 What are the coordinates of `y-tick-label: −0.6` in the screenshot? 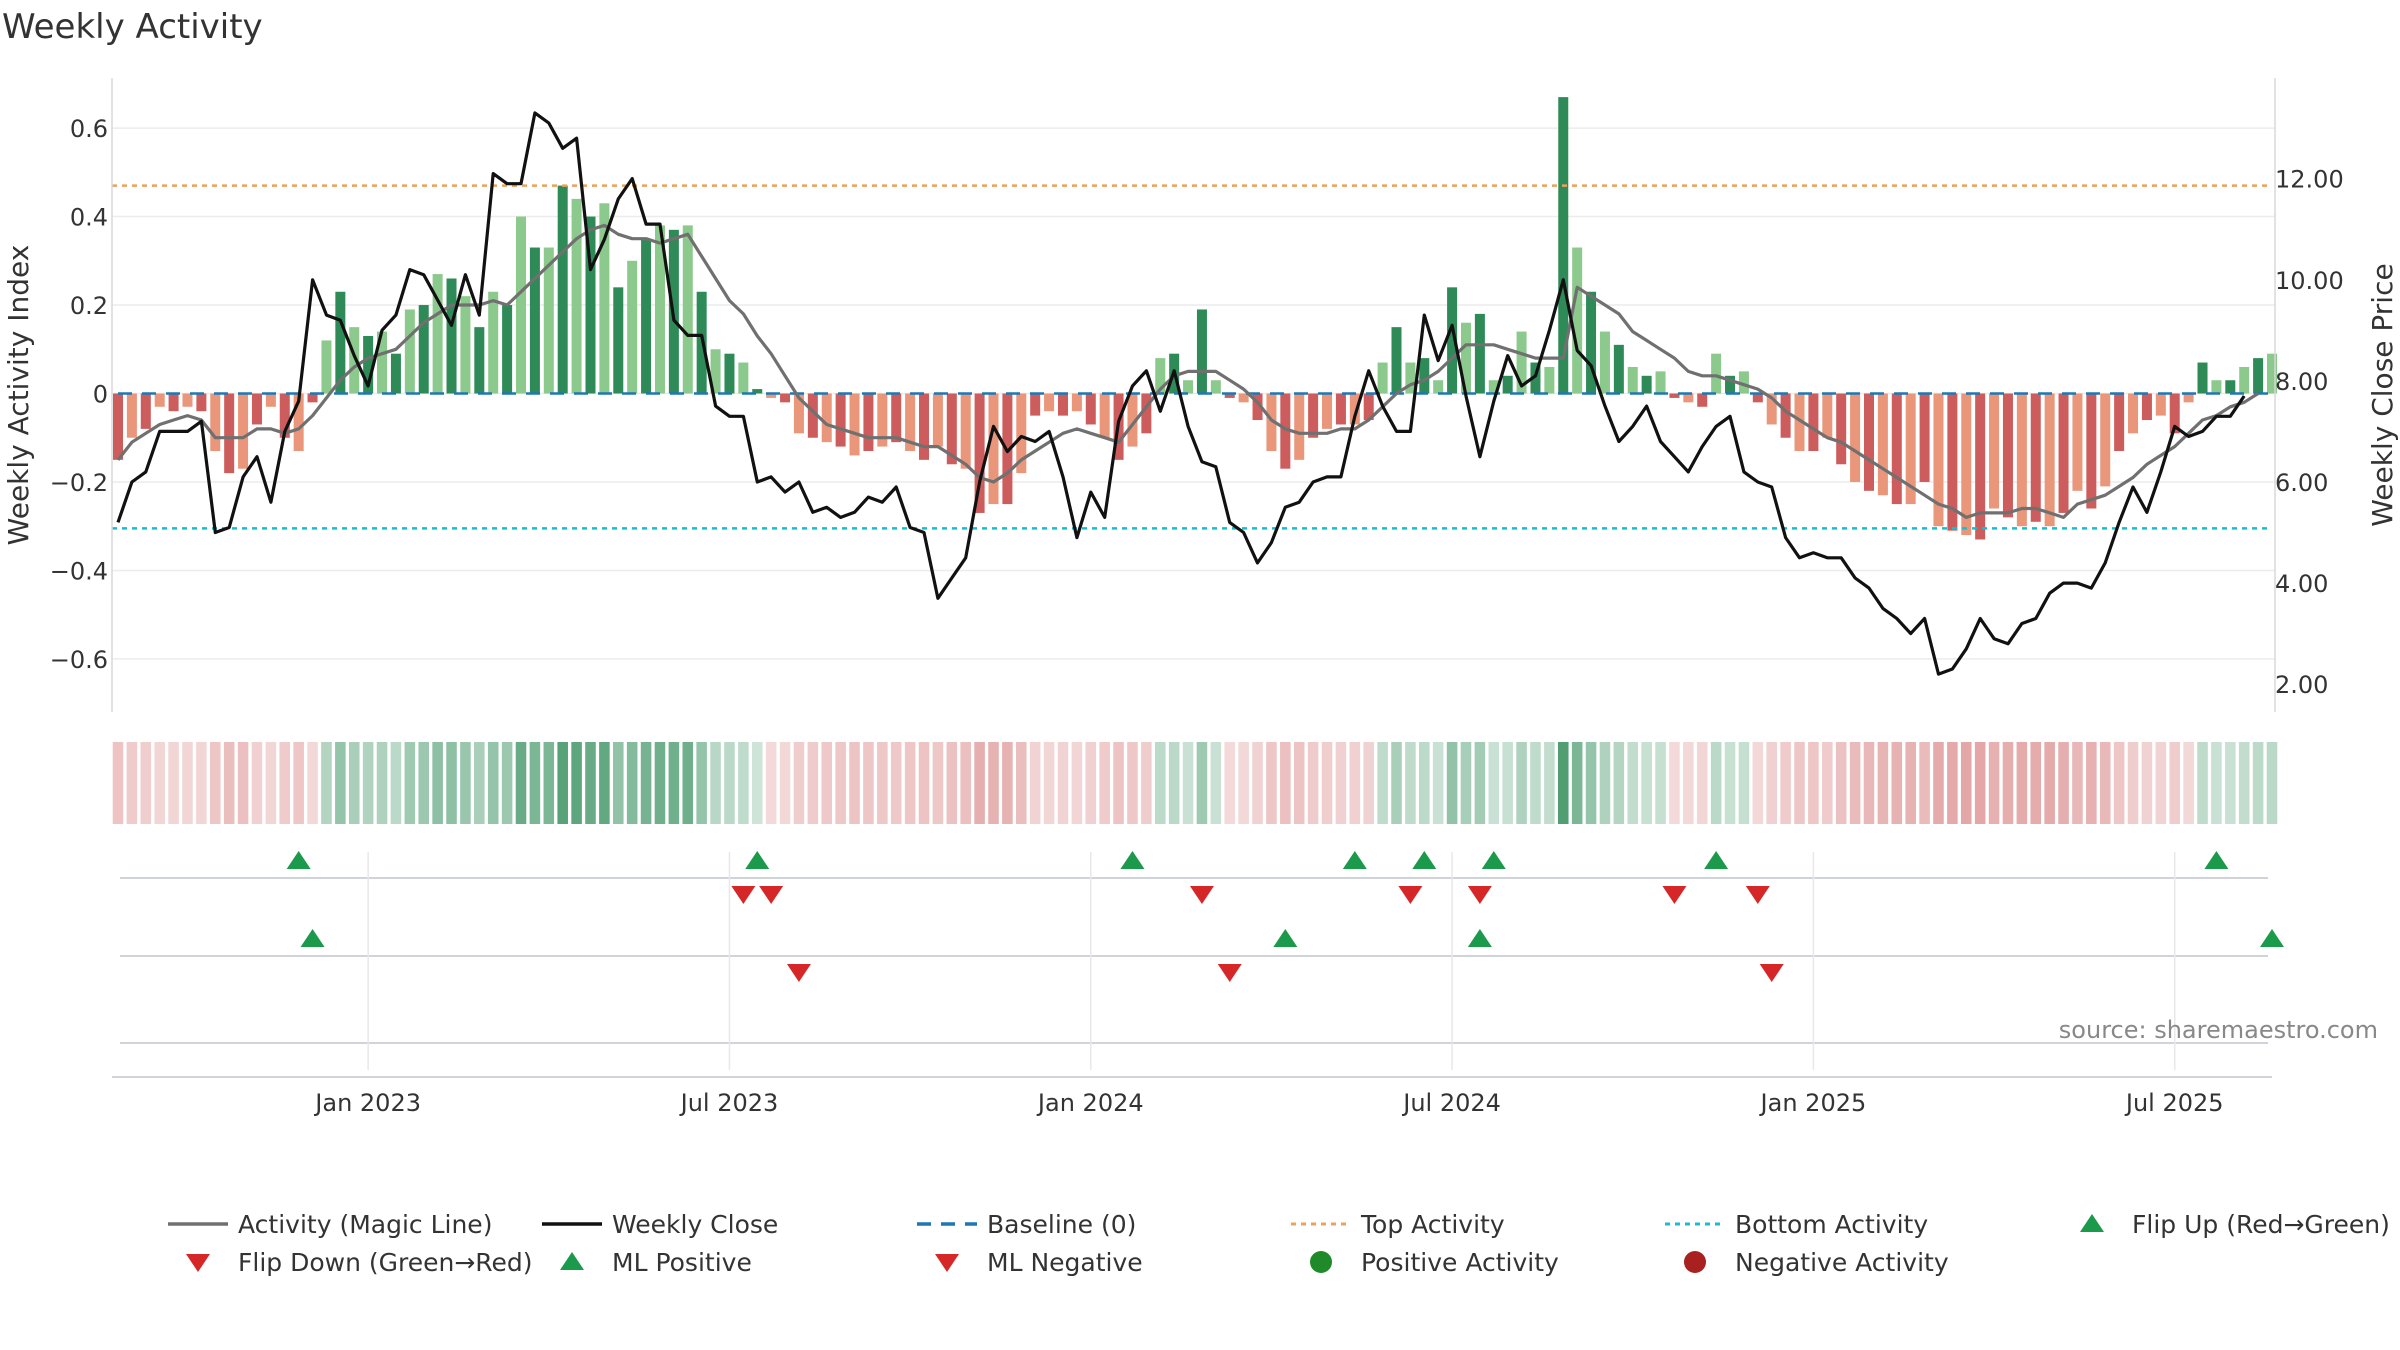 It's located at (79, 660).